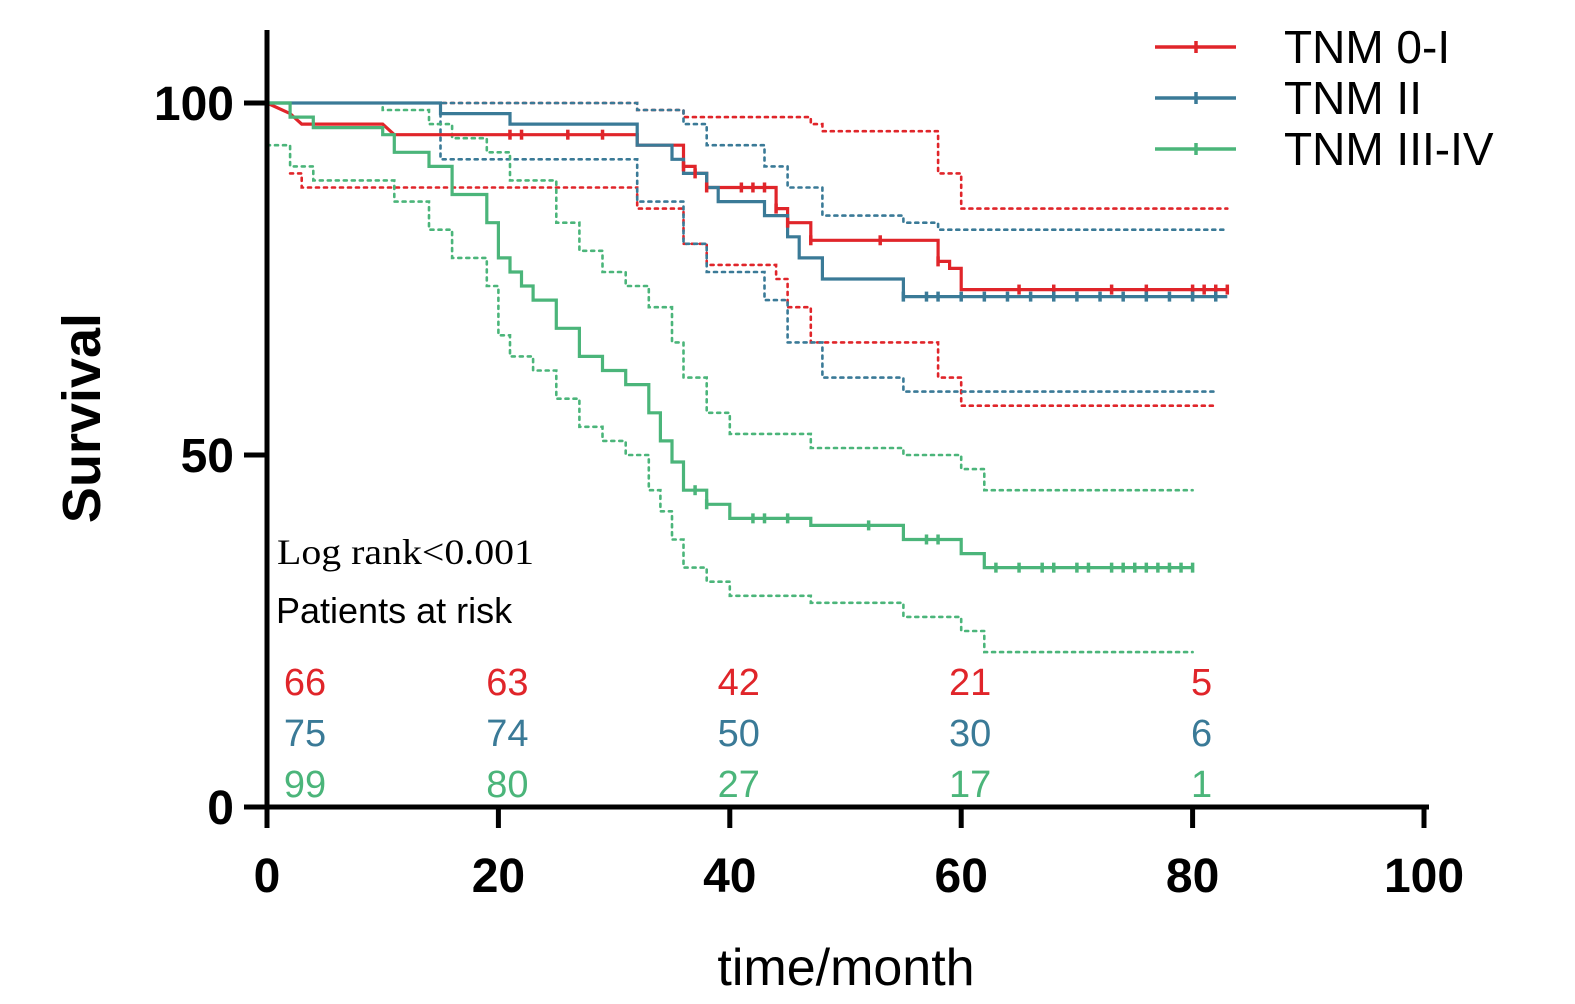 The image size is (1575, 1004). I want to click on risk-table: 66 63 42 21 5 75 74 50 30 6 99 80 27 17 1, so click(748, 734).